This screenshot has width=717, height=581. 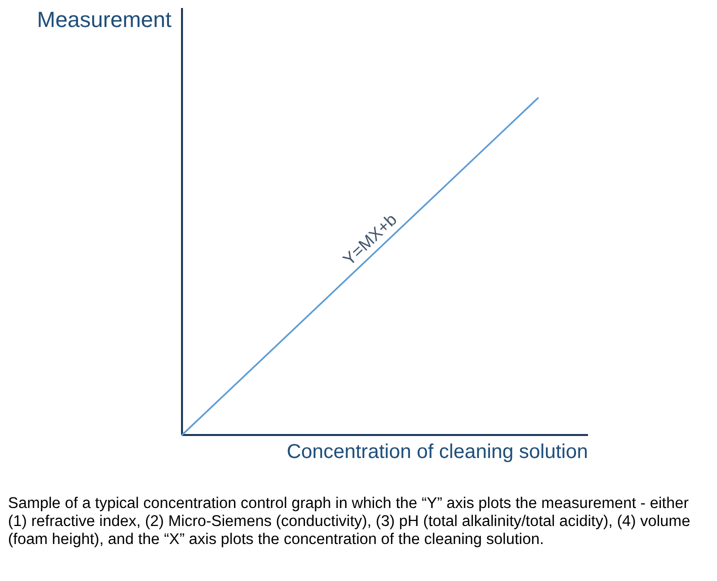 What do you see at coordinates (437, 452) in the screenshot?
I see `x-axis-title: Concentration of cleaning solution` at bounding box center [437, 452].